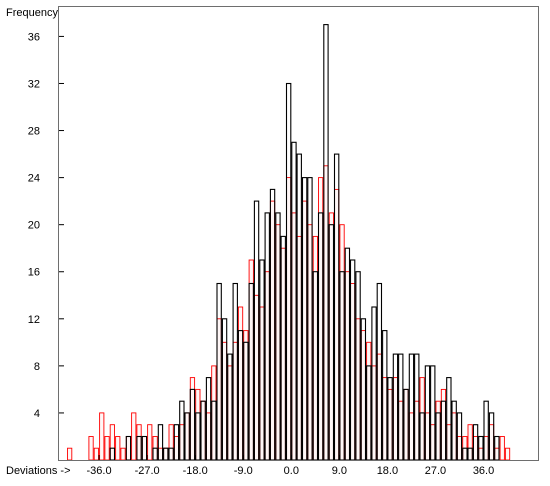 The image size is (550, 486). What do you see at coordinates (38, 471) in the screenshot?
I see `x-axis-label: Deviations ->` at bounding box center [38, 471].